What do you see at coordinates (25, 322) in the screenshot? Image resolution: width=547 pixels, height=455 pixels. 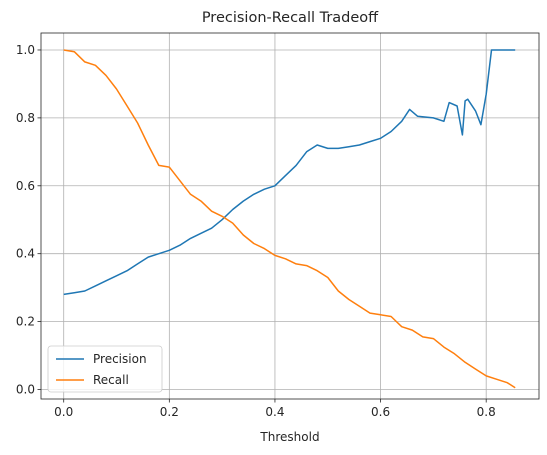 I see `y-tick-label: 0.2` at bounding box center [25, 322].